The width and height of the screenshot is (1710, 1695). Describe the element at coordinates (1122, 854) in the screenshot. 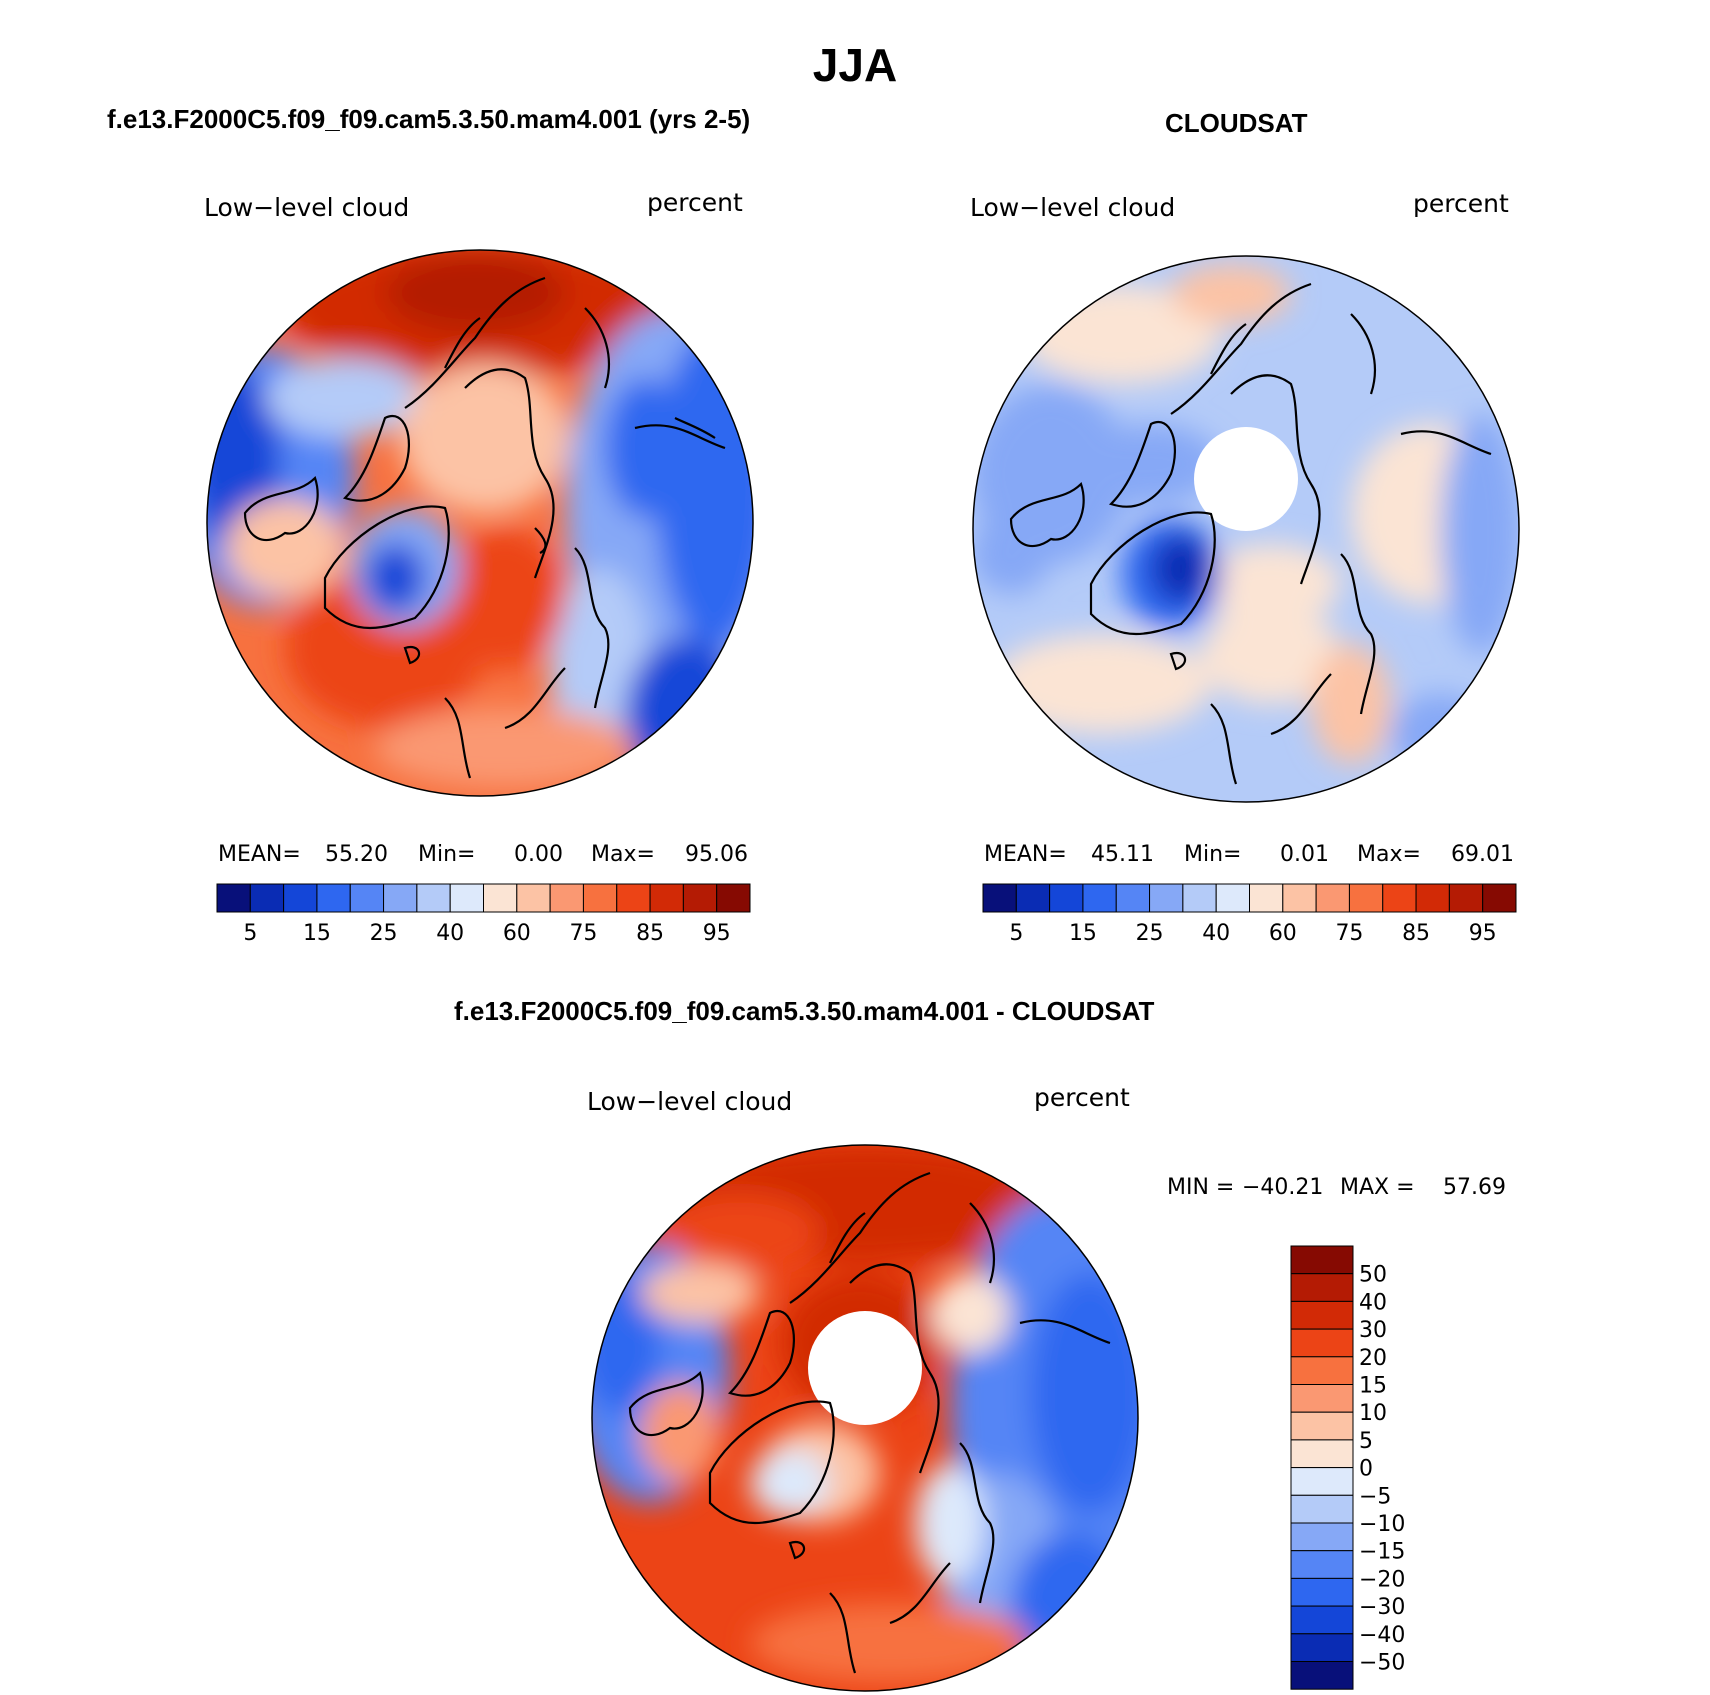

I see `panel-2-mean-value: 45.11` at that location.